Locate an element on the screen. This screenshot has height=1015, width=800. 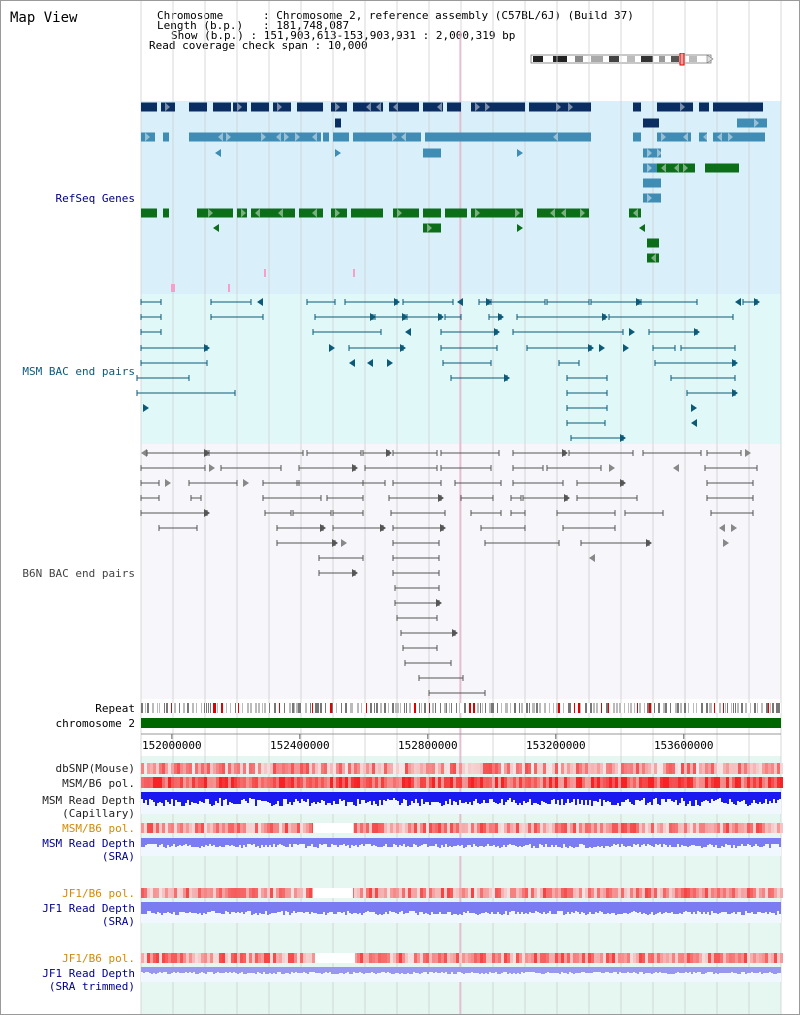
track-label-jf1-b6-pol-1: JF1/B6 pol. is located at coordinates (98, 893).